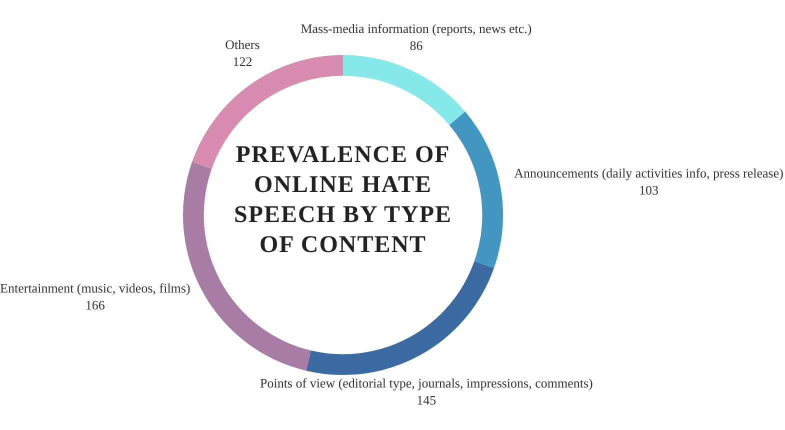  Describe the element at coordinates (416, 28) in the screenshot. I see `slice-label: Mass-media information (reports, news etc.)` at that location.